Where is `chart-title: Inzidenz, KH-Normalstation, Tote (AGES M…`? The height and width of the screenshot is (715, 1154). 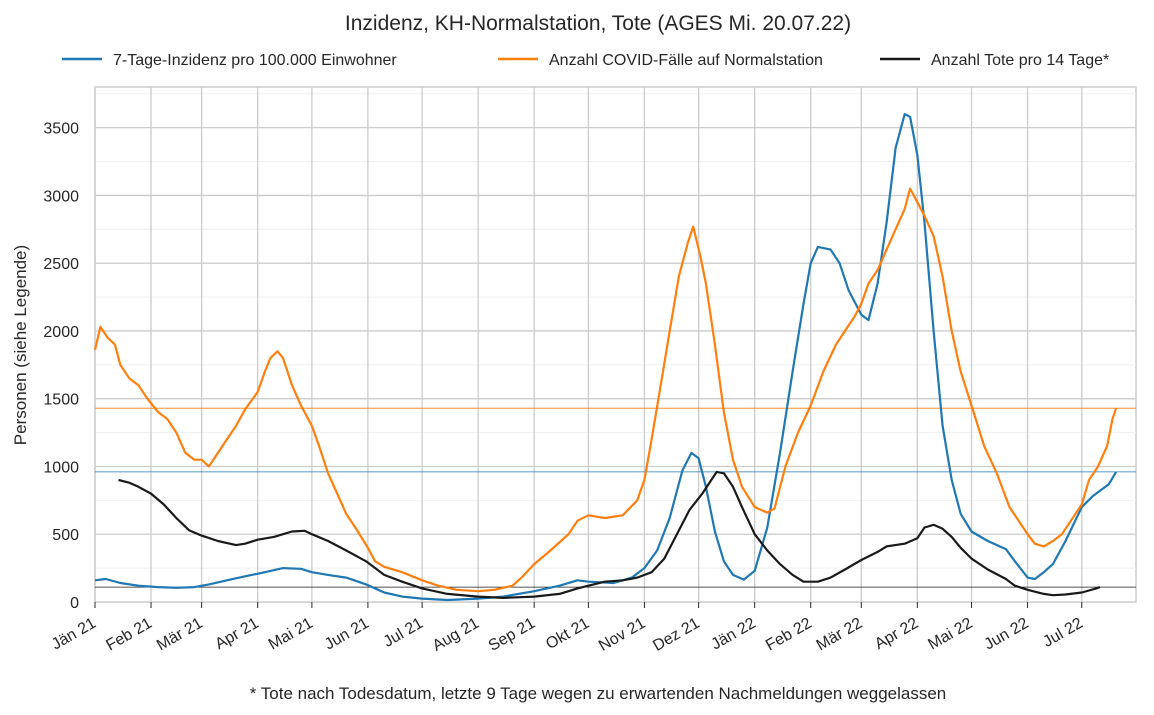 chart-title: Inzidenz, KH-Normalstation, Tote (AGES M… is located at coordinates (598, 23).